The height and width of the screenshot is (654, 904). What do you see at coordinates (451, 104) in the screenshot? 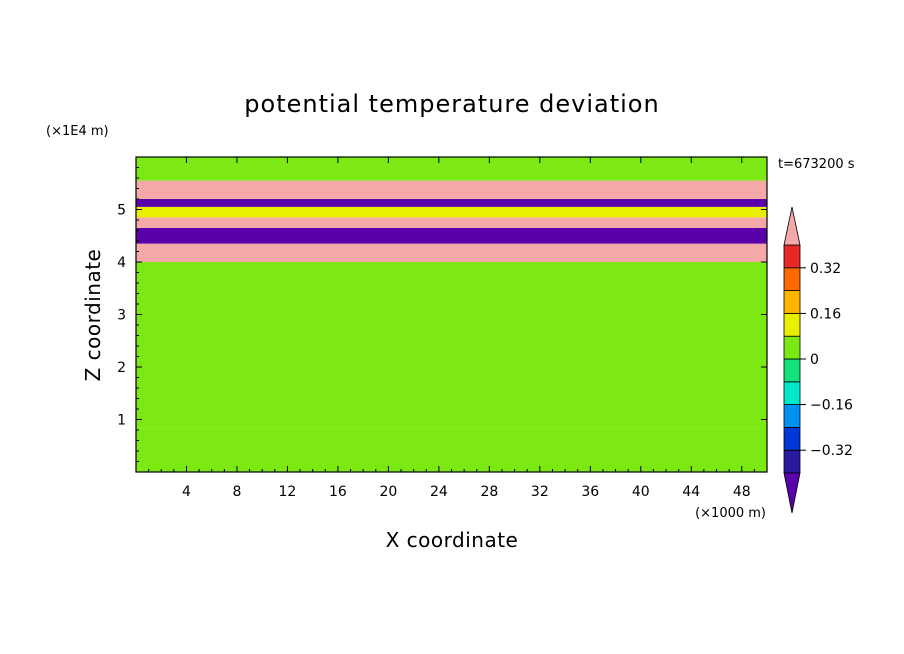
I see `chart-title: potential temperature deviation` at bounding box center [451, 104].